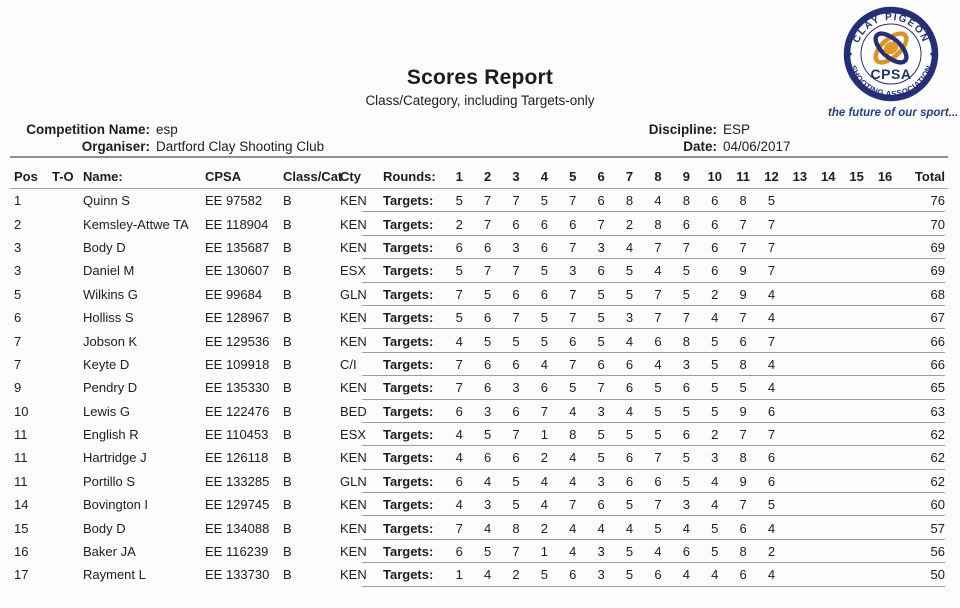 This screenshot has width=960, height=608. I want to click on position-cell: 11, so click(21, 435).